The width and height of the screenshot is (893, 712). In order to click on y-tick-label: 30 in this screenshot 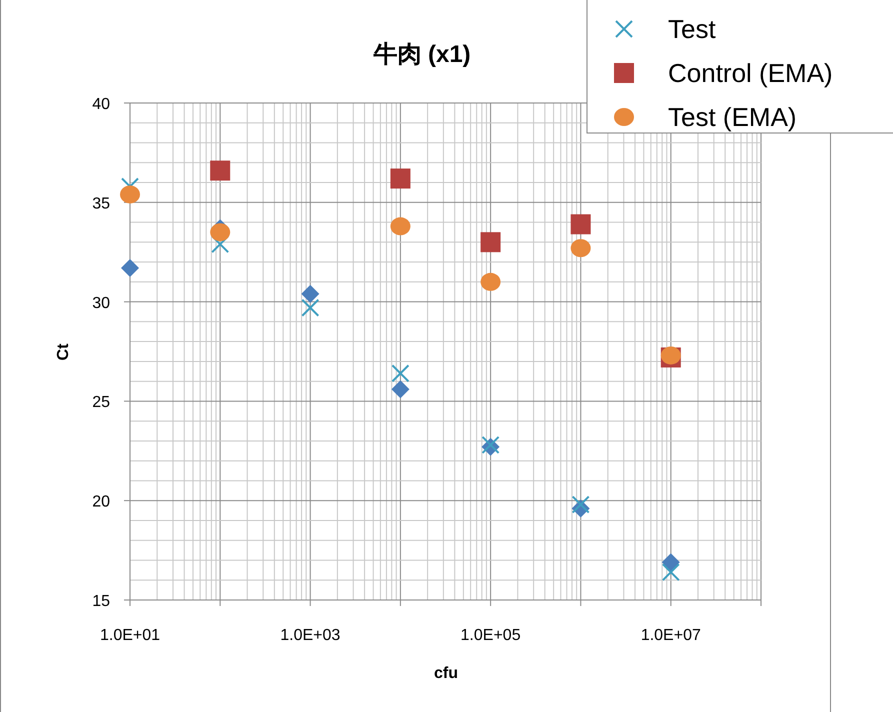, I will do `click(101, 303)`.